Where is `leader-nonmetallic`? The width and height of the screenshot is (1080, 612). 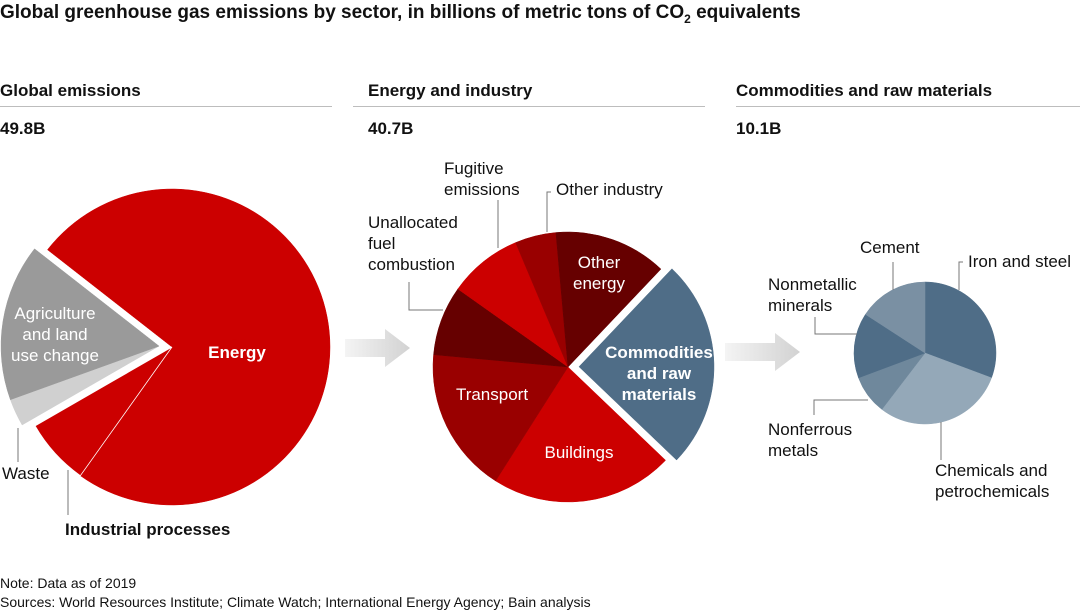 leader-nonmetallic is located at coordinates (835, 326).